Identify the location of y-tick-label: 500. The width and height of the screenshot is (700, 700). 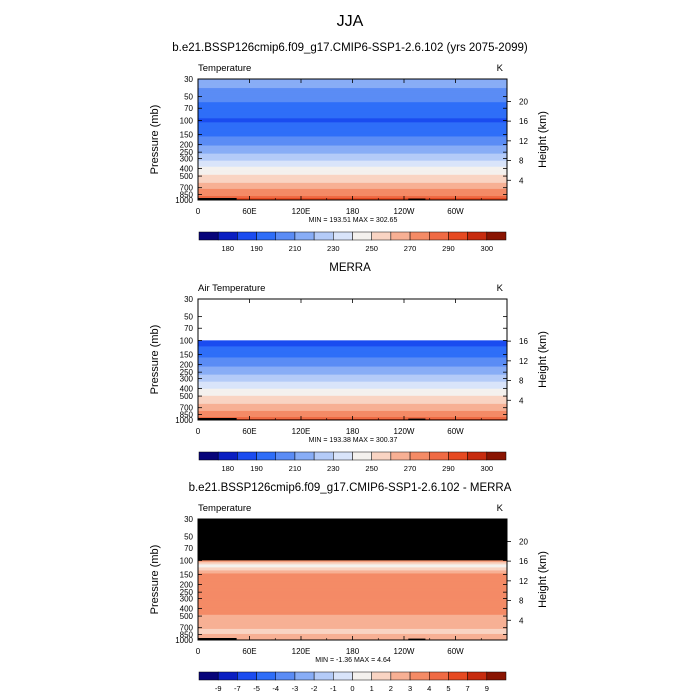
(187, 396).